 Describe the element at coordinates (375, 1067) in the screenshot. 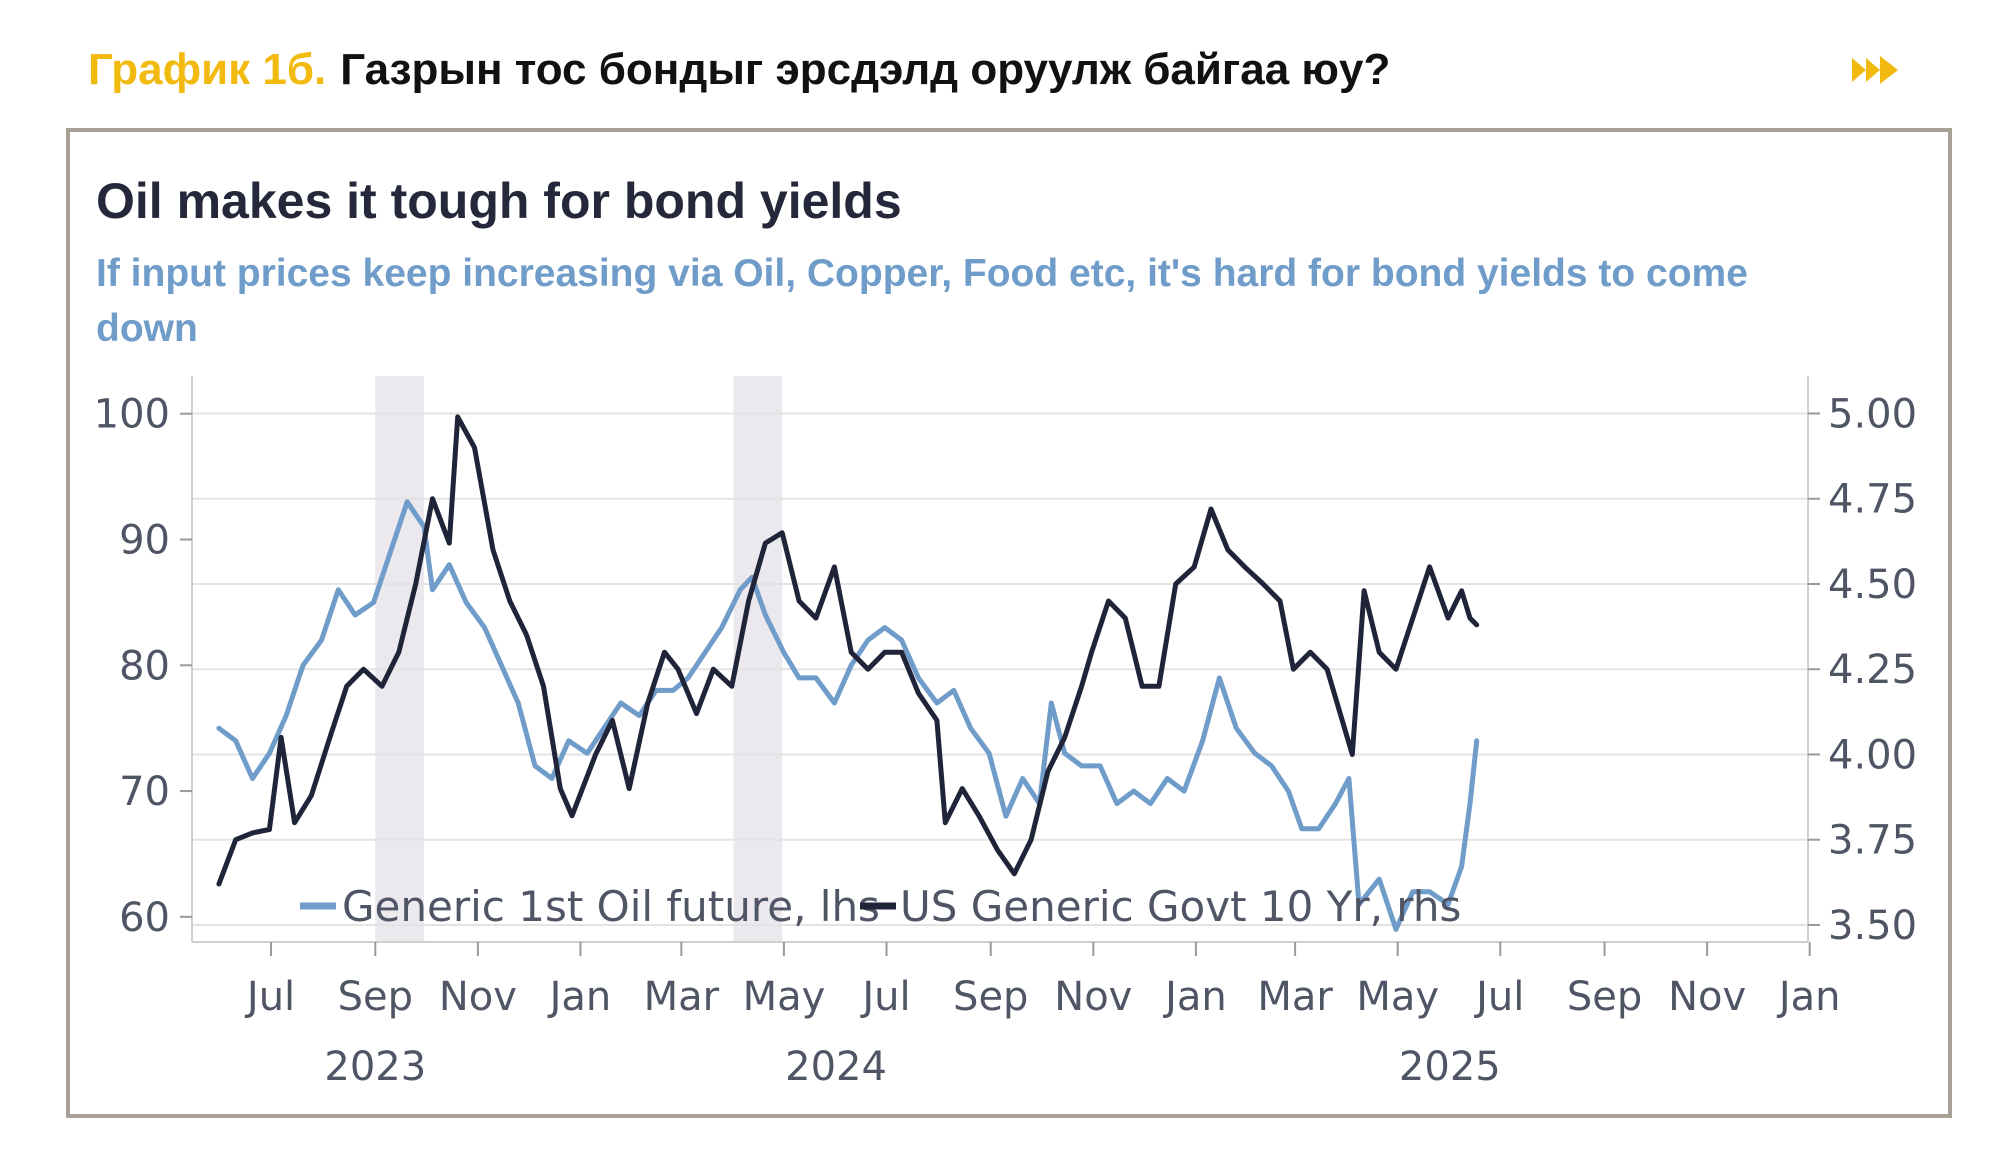

I see `x-axis-year-label: 2023` at that location.